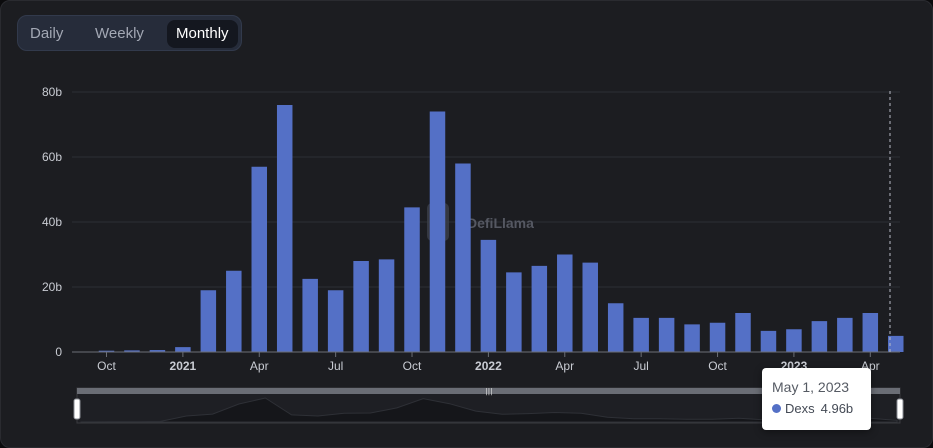 The image size is (933, 448). I want to click on y-tick-label: 80b, so click(52, 92).